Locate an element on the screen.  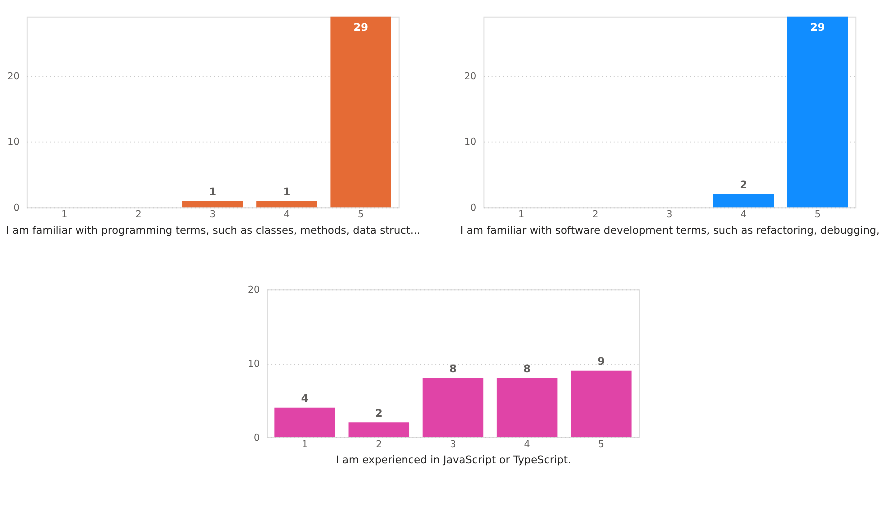
x-axis-title: I am familiar with software development terms, such as refactoring, debugging, is located at coordinates (670, 230).